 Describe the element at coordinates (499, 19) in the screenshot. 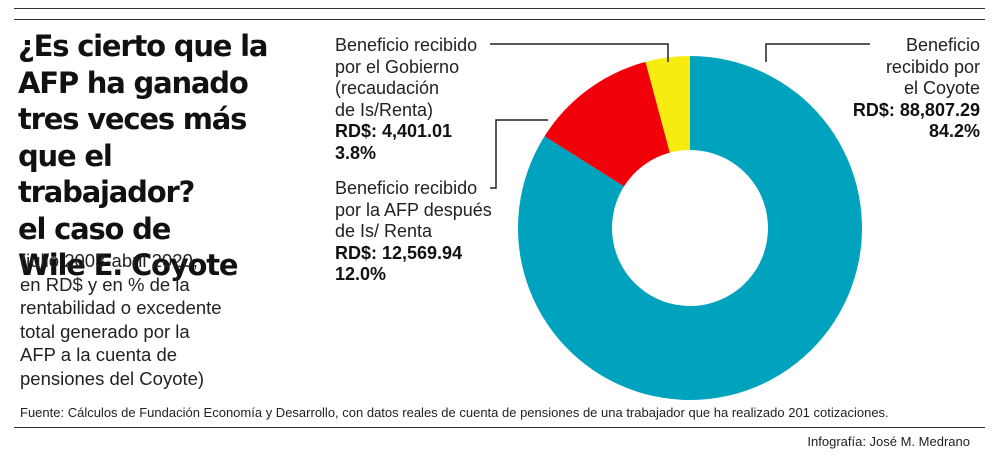

I see `top-rule-thin` at that location.